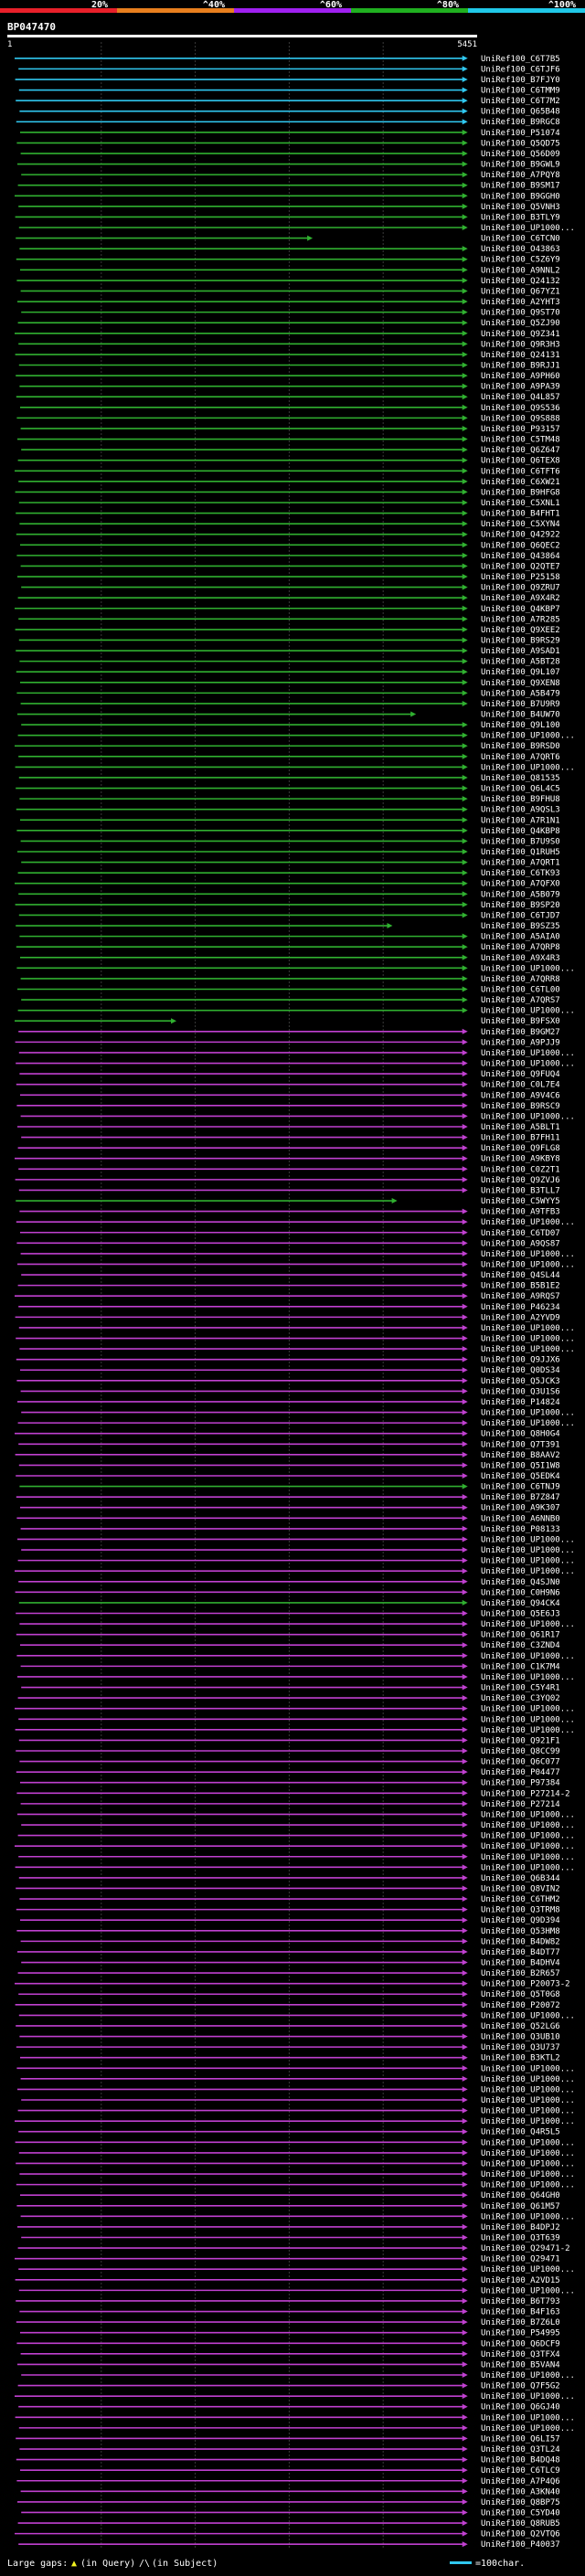  I want to click on hit-label: UniRef100_Q9S888, so click(520, 418).